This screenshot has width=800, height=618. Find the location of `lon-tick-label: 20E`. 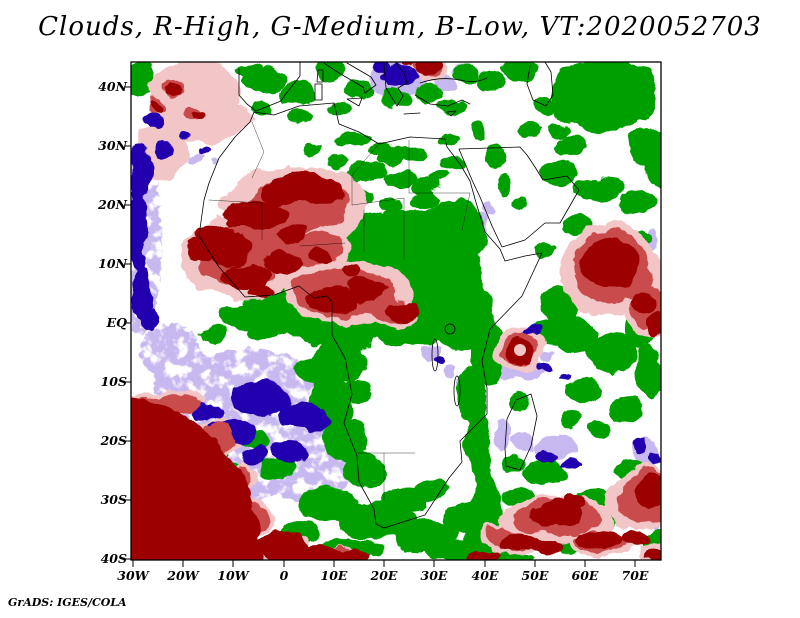

lon-tick-label: 20E is located at coordinates (384, 575).